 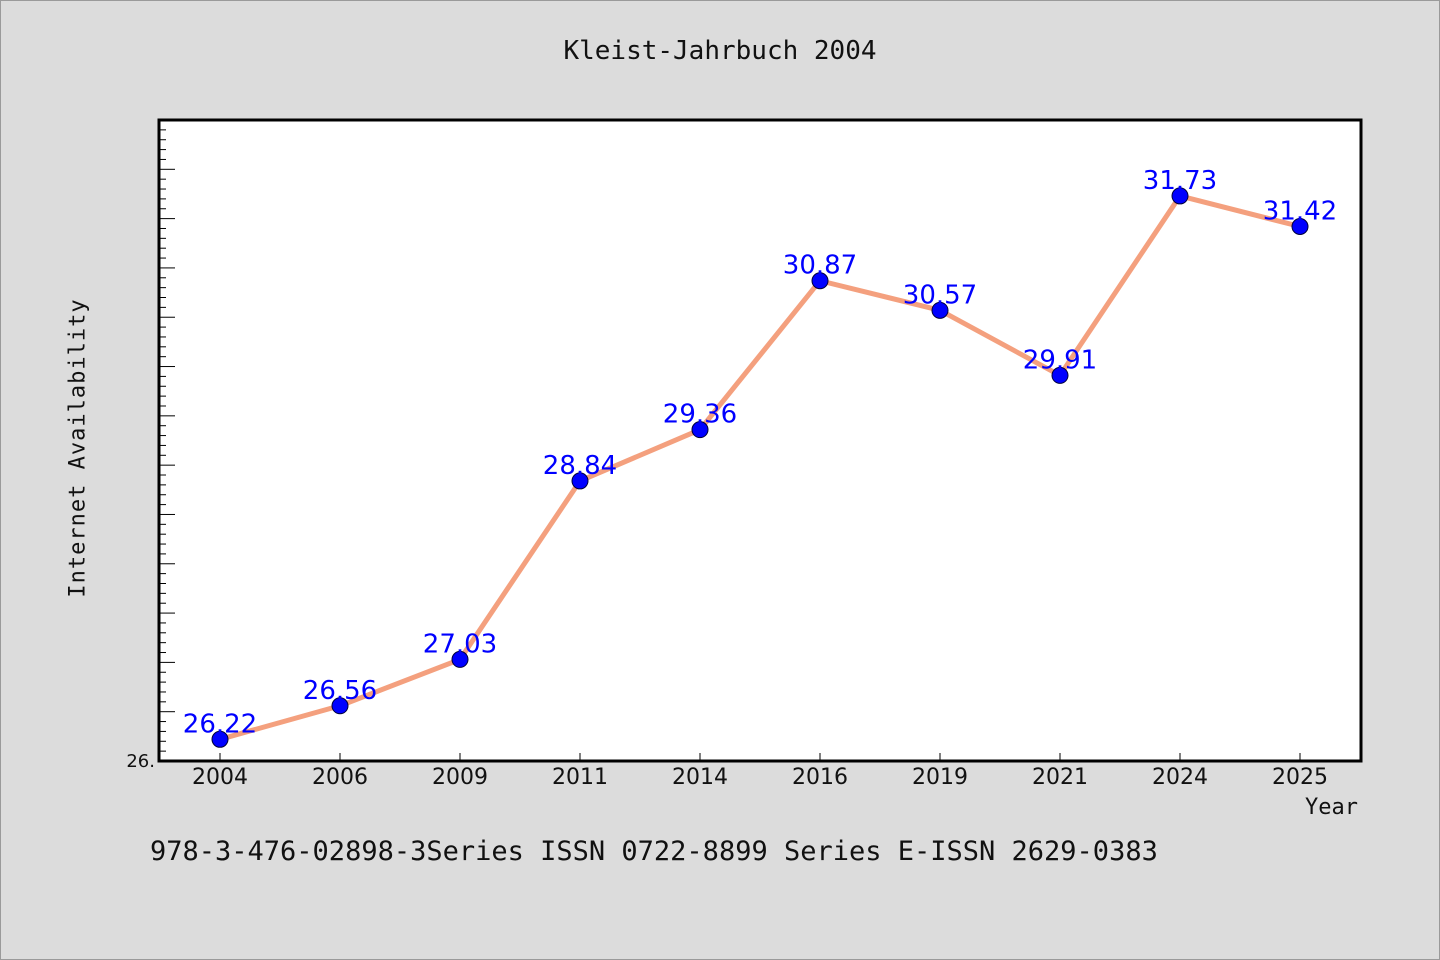 I want to click on data-label: 26.56, so click(x=340, y=691).